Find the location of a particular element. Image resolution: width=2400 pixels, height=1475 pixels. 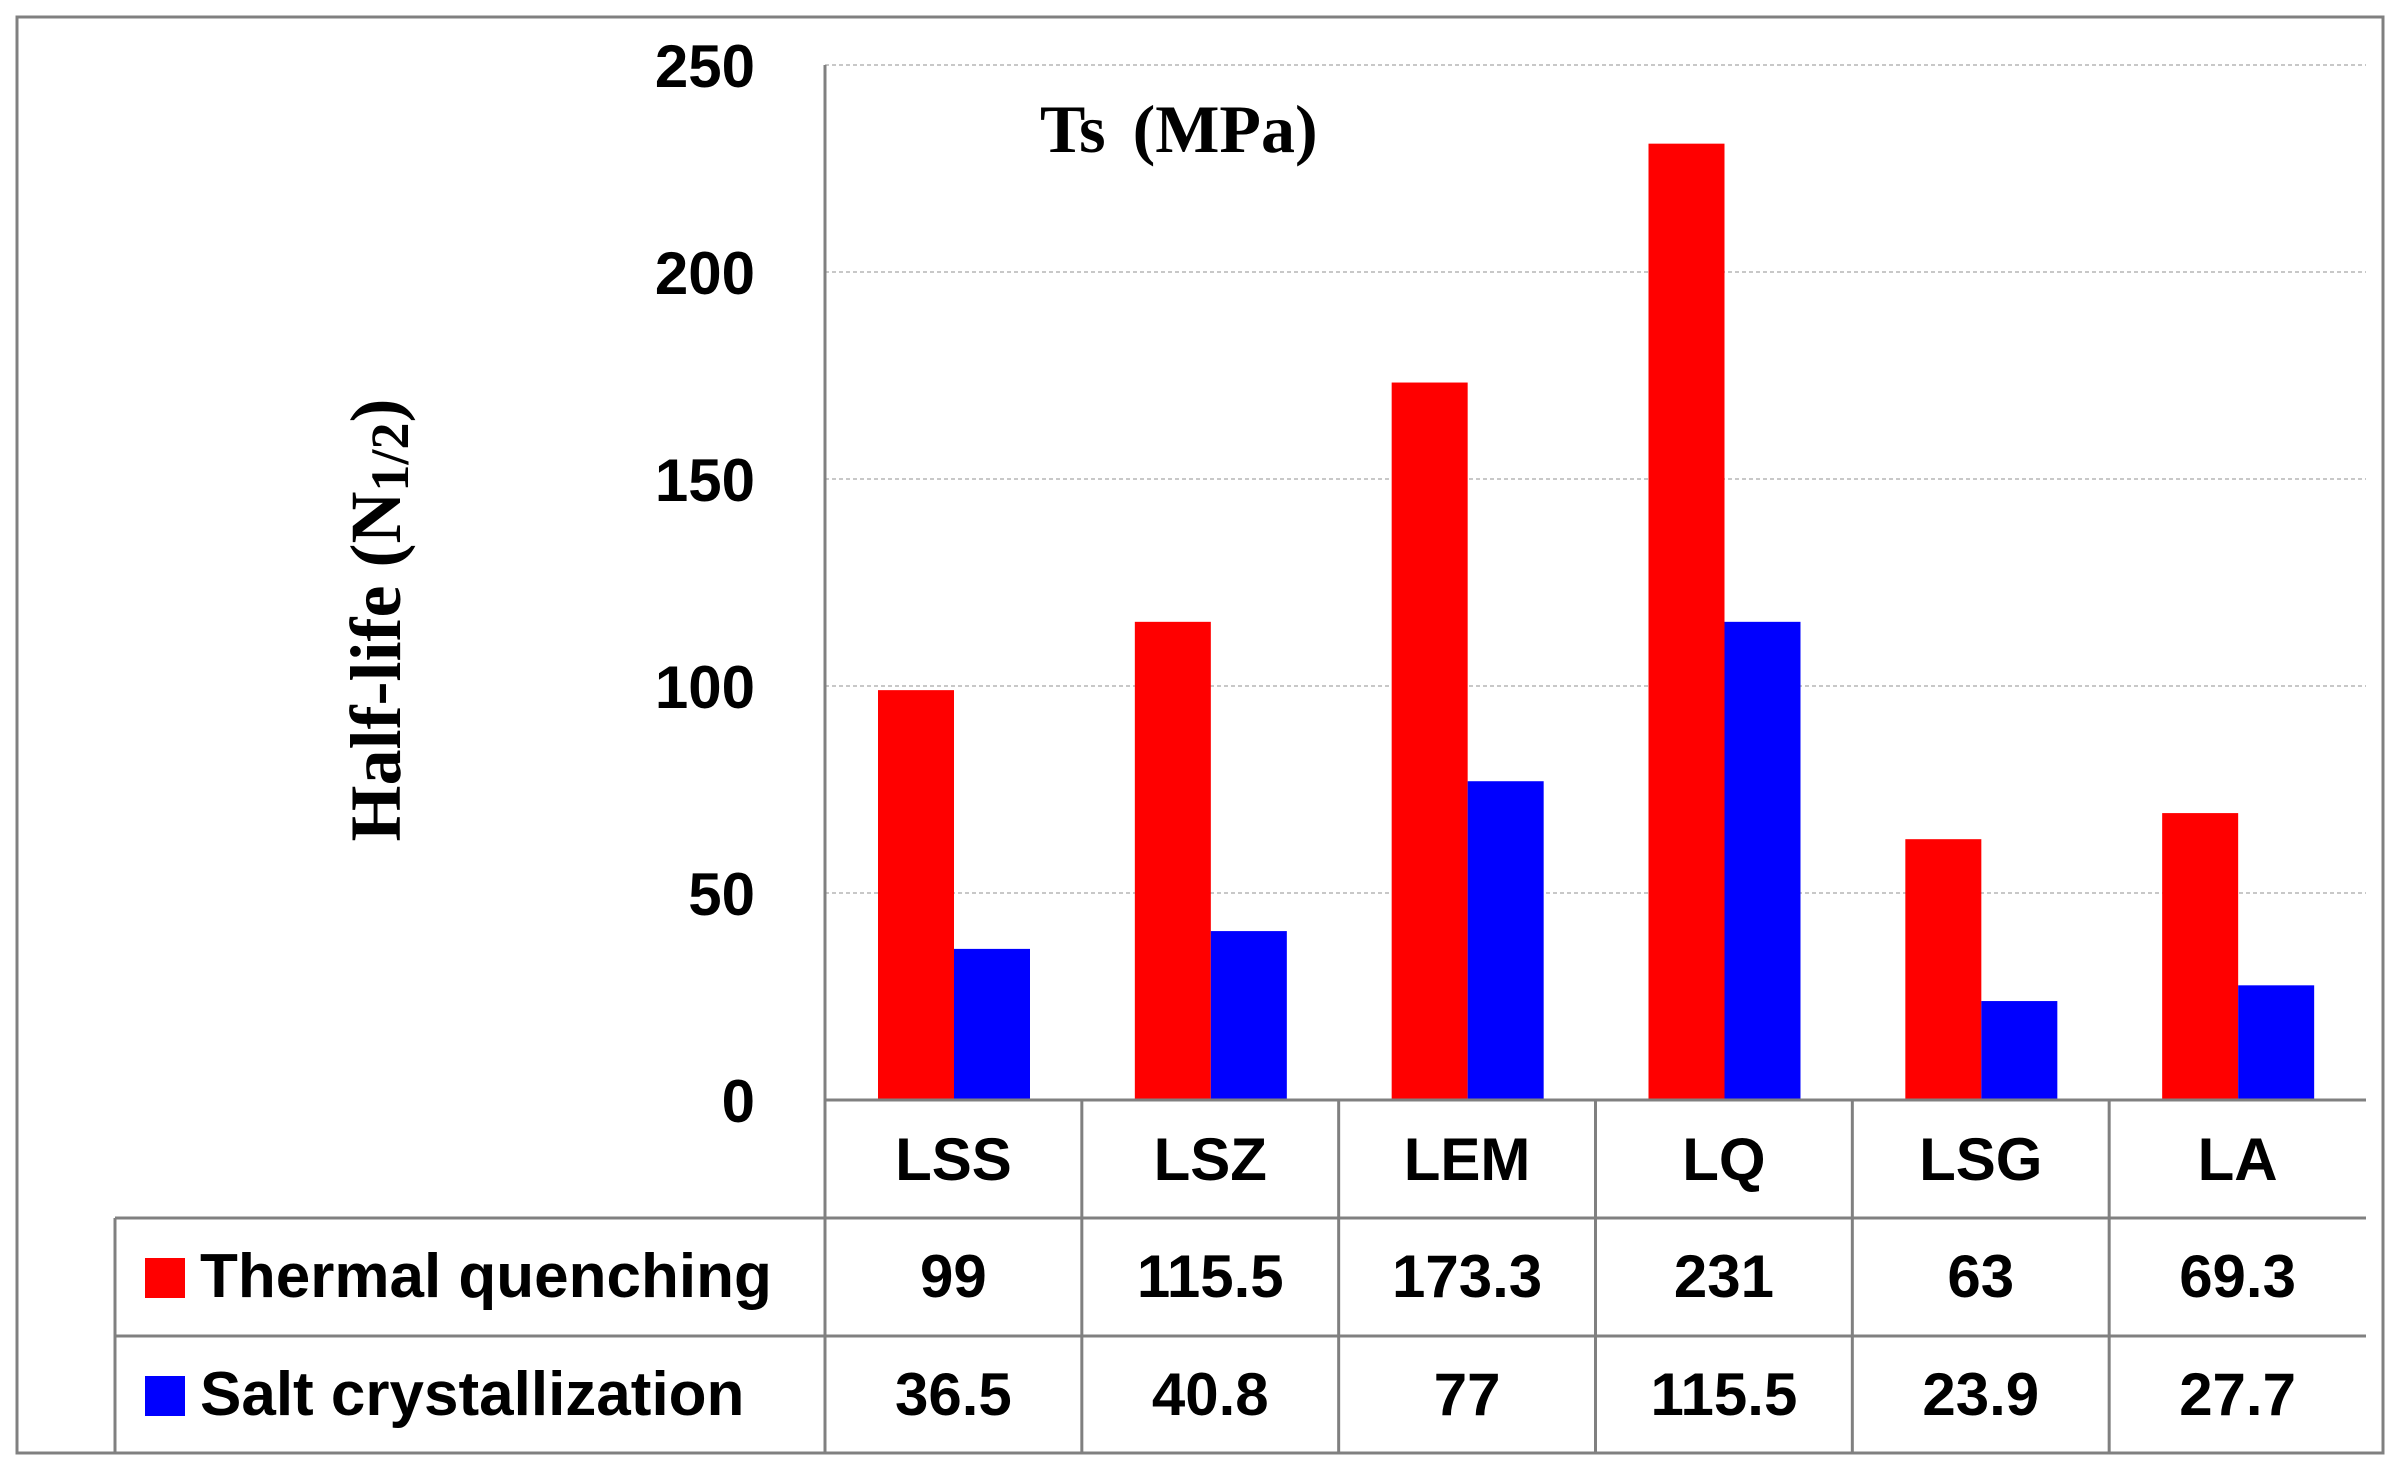

chart-title-main: Ts is located at coordinates (1073, 129).